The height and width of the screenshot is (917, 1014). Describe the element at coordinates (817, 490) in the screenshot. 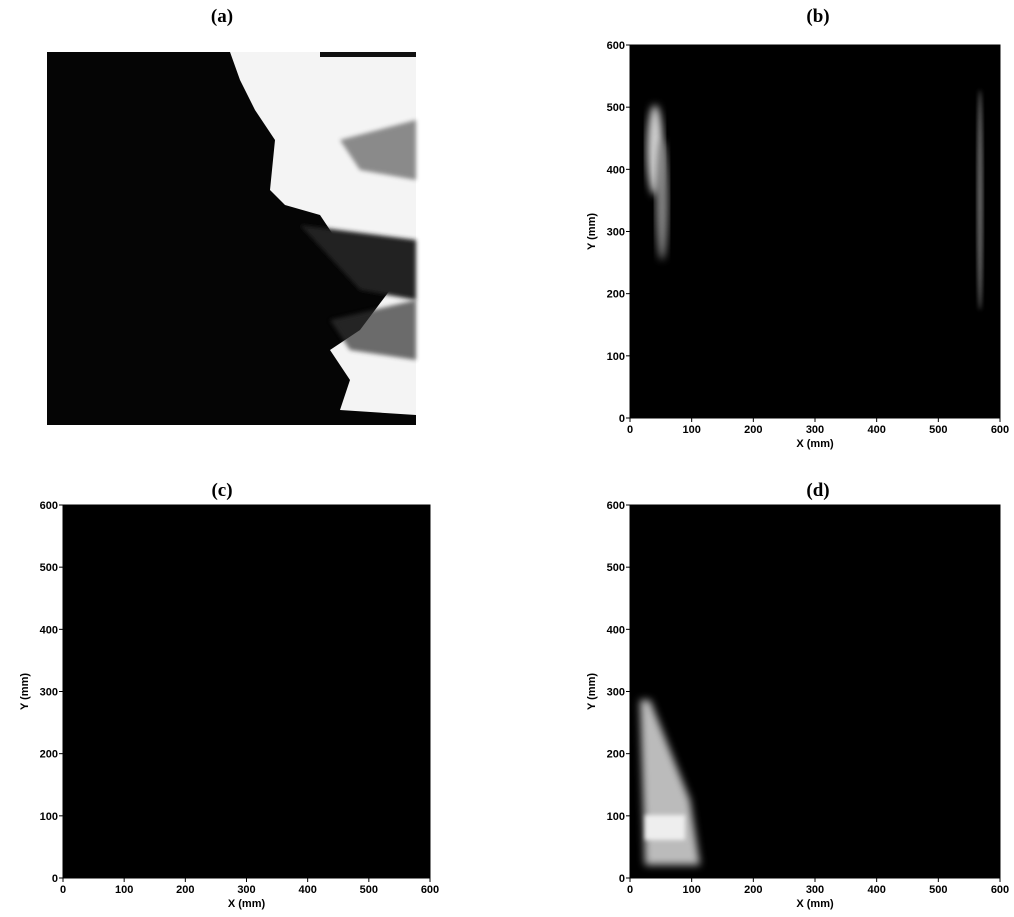

I see `chart-title: (d)` at that location.